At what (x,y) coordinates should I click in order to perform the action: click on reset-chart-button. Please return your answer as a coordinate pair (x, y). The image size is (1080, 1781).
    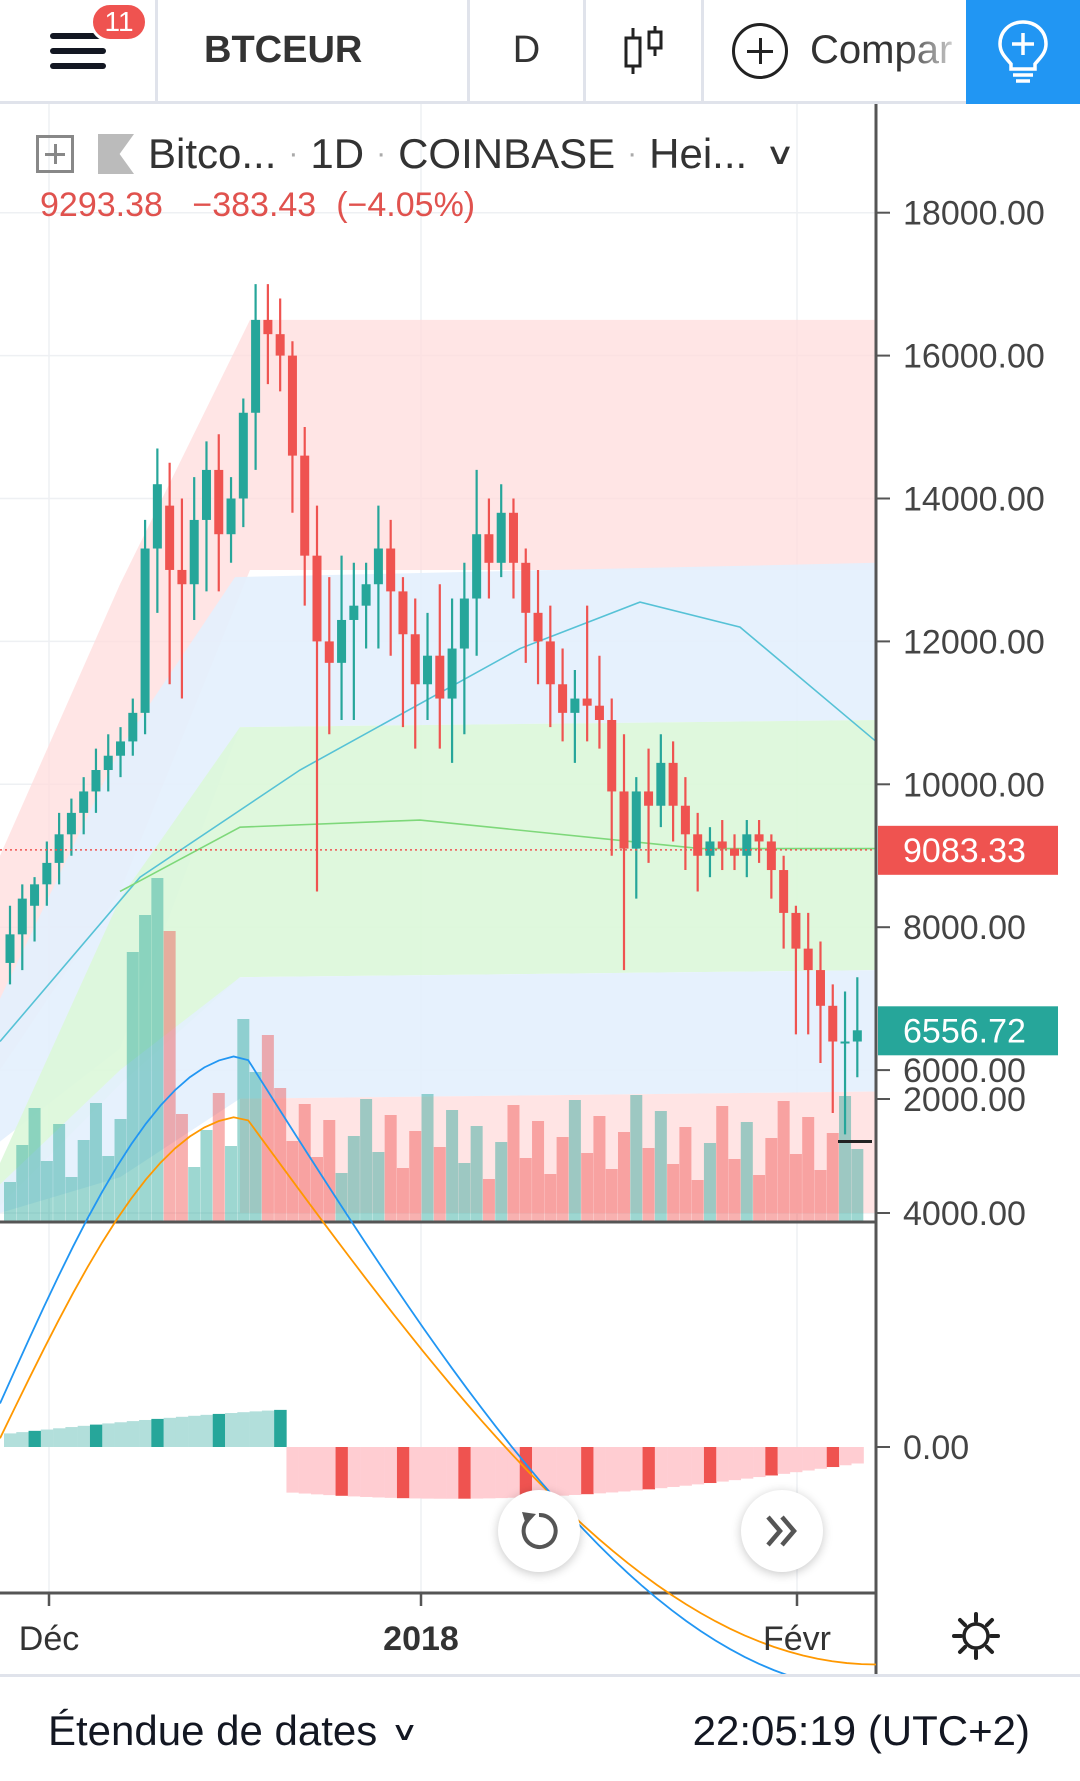
    Looking at the image, I should click on (539, 1531).